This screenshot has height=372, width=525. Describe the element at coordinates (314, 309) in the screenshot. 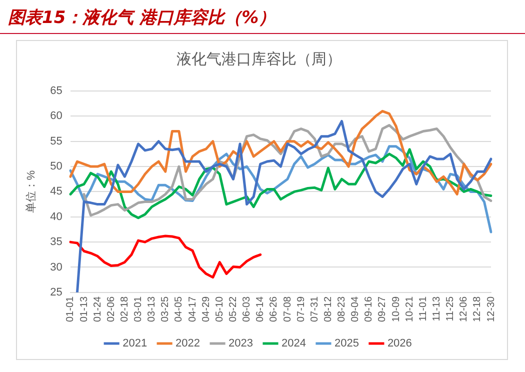

I see `x-tick-label: 07-31` at that location.